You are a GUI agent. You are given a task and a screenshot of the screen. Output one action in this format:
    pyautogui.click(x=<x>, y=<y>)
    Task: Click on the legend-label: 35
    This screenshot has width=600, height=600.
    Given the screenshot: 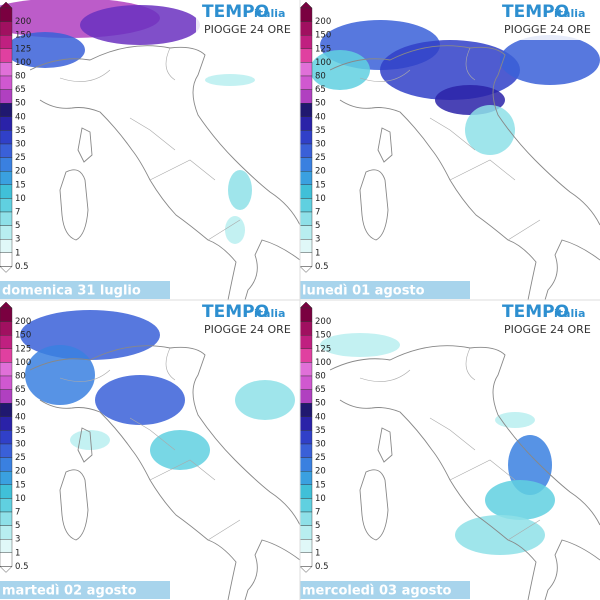 What is the action you would take?
    pyautogui.click(x=320, y=431)
    